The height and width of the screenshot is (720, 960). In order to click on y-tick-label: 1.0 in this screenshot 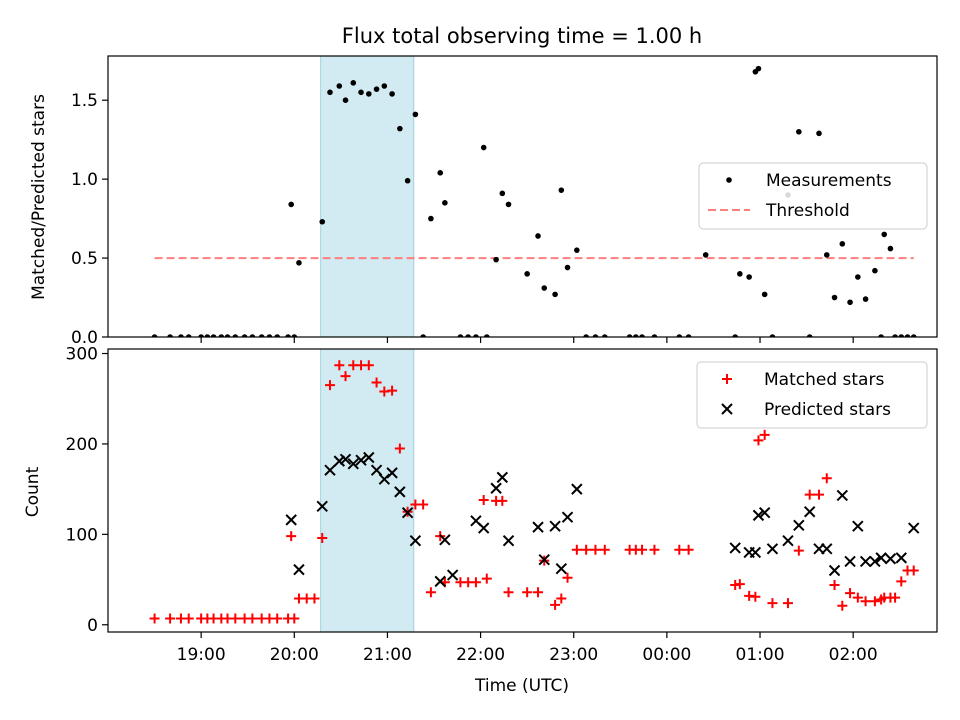, I will do `click(84, 180)`.